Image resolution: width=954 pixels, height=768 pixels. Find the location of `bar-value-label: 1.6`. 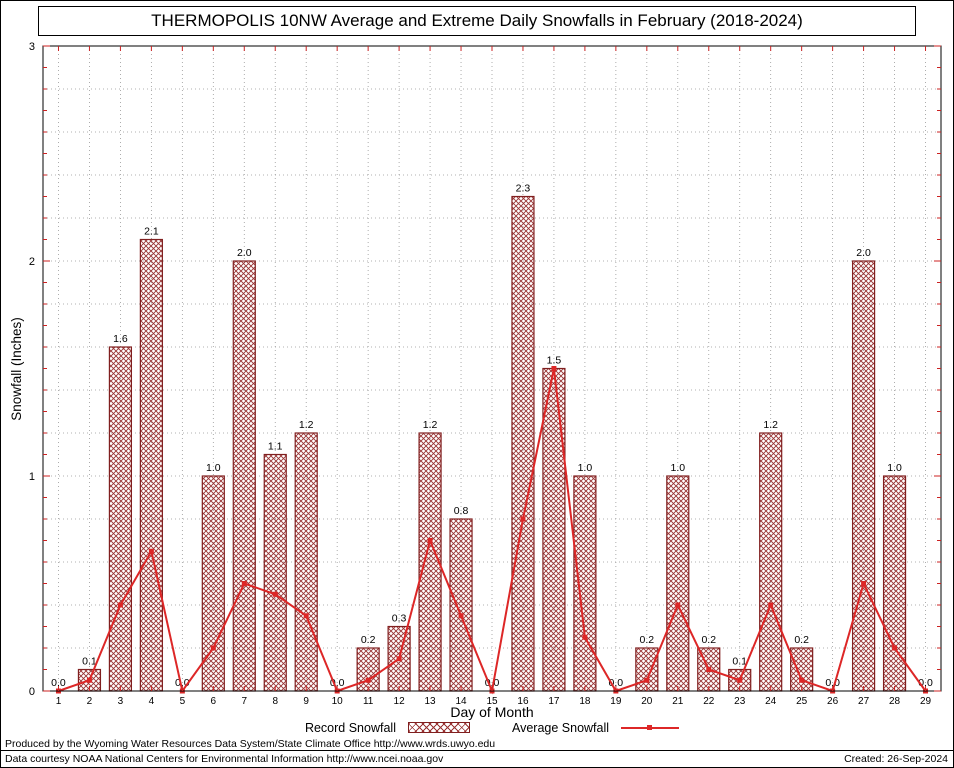

bar-value-label: 1.6 is located at coordinates (120, 339).